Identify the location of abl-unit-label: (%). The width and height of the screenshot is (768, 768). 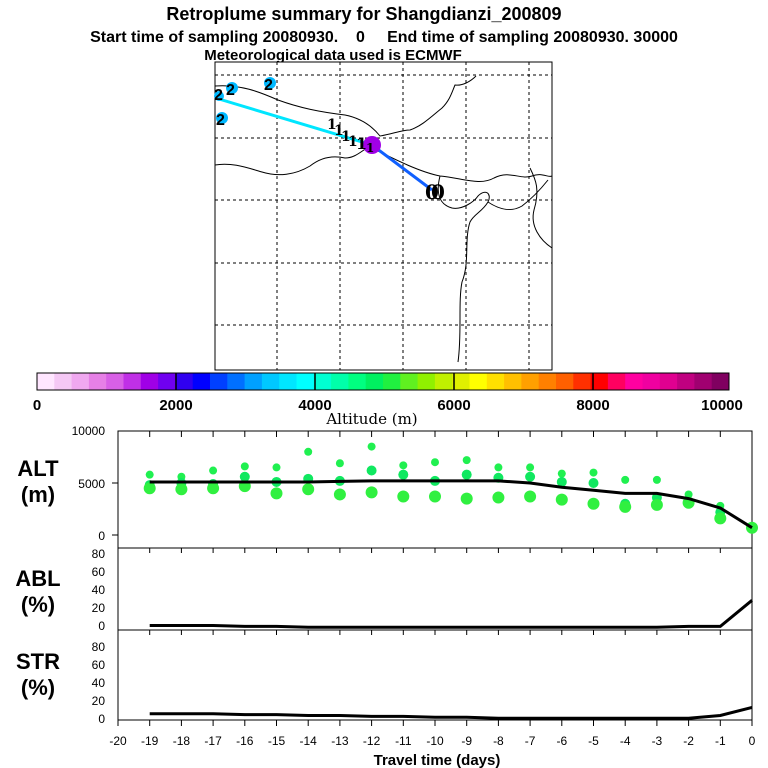
(38, 604).